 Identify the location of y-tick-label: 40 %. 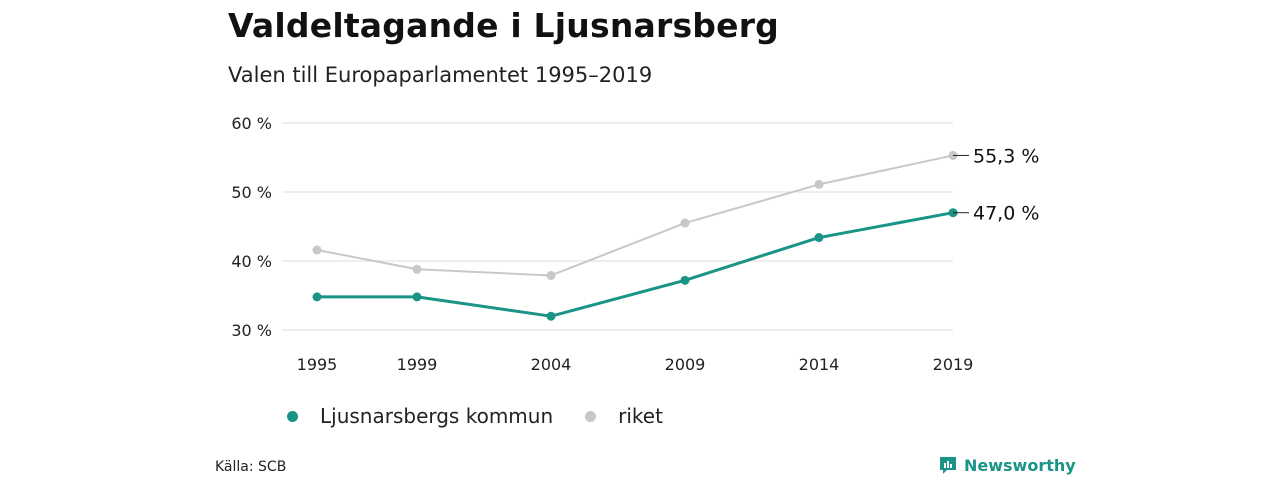
(251, 261).